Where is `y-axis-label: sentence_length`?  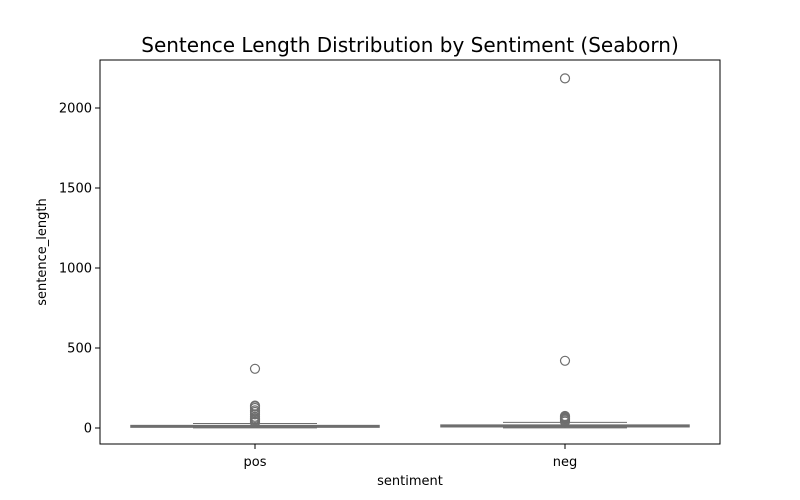
y-axis-label: sentence_length is located at coordinates (42, 251).